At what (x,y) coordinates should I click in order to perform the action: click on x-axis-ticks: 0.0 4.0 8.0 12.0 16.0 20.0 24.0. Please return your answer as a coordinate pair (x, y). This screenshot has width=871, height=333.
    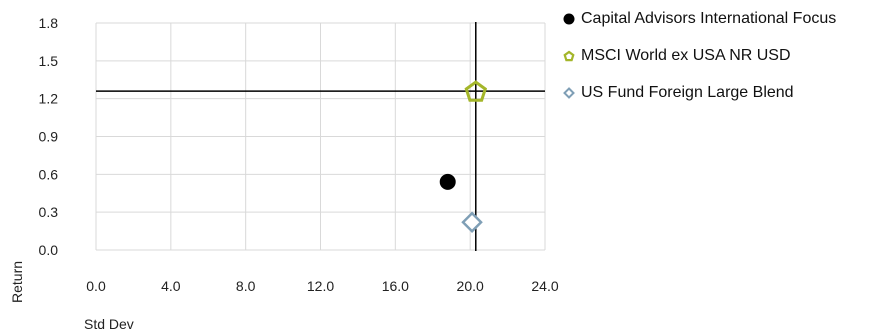
    Looking at the image, I should click on (322, 286).